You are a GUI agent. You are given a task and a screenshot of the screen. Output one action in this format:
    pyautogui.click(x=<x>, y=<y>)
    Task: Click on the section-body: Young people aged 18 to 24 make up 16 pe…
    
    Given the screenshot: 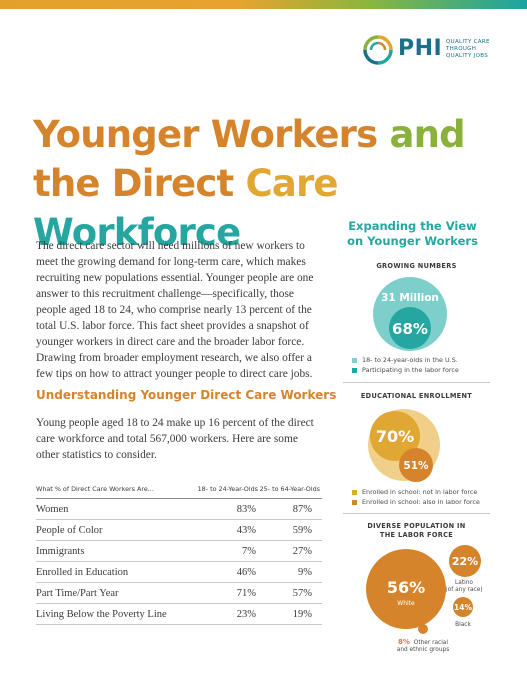 What is the action you would take?
    pyautogui.click(x=175, y=439)
    